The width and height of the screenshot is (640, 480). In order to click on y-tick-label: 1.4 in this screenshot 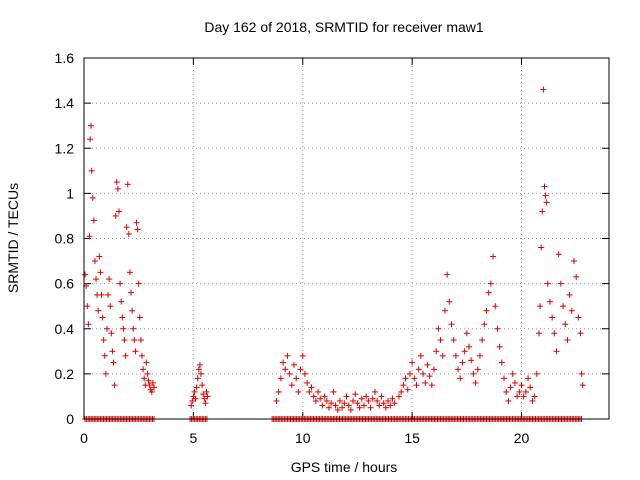, I will do `click(65, 103)`.